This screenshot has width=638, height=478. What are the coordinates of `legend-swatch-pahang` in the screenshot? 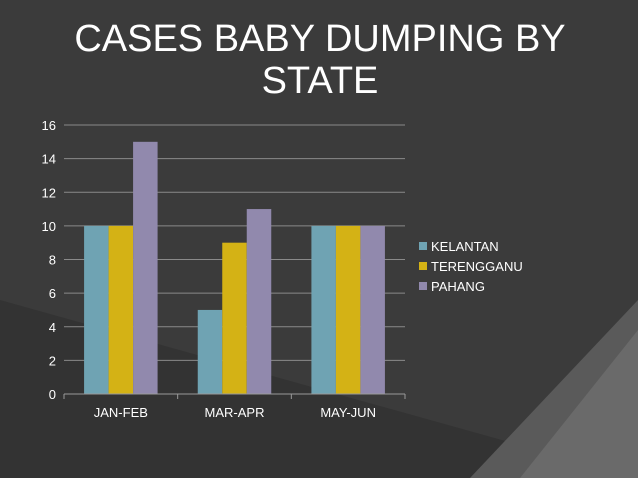 It's located at (423, 286).